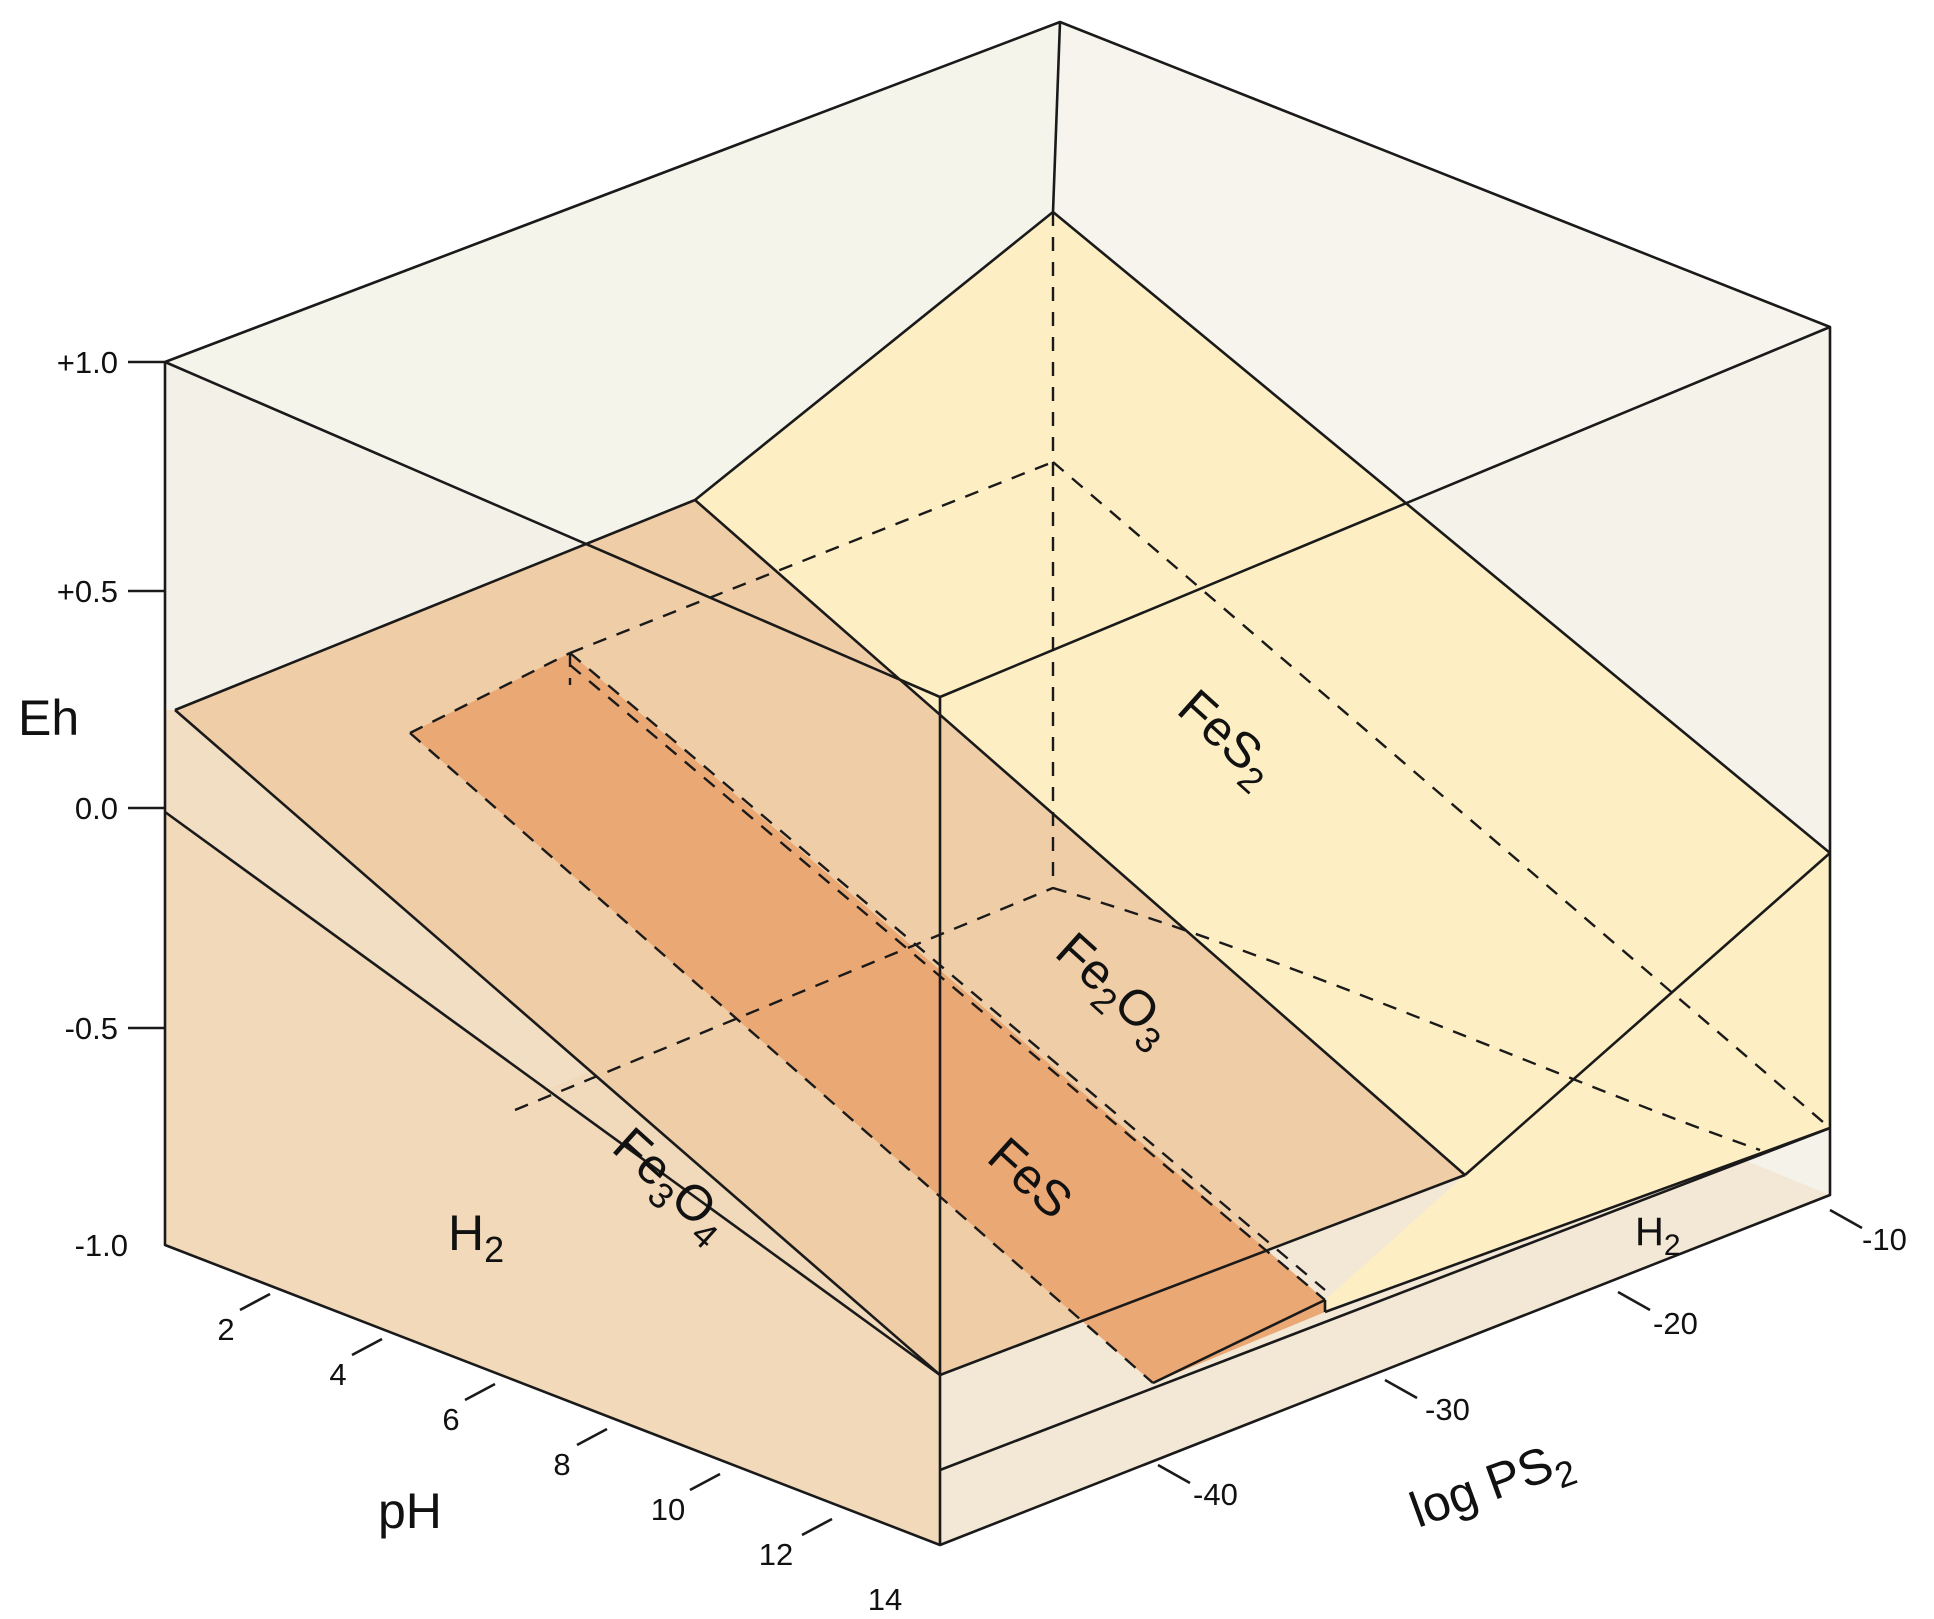 This screenshot has width=1934, height=1619. I want to click on logps2-axis-title: log PS2, so click(1492, 1487).